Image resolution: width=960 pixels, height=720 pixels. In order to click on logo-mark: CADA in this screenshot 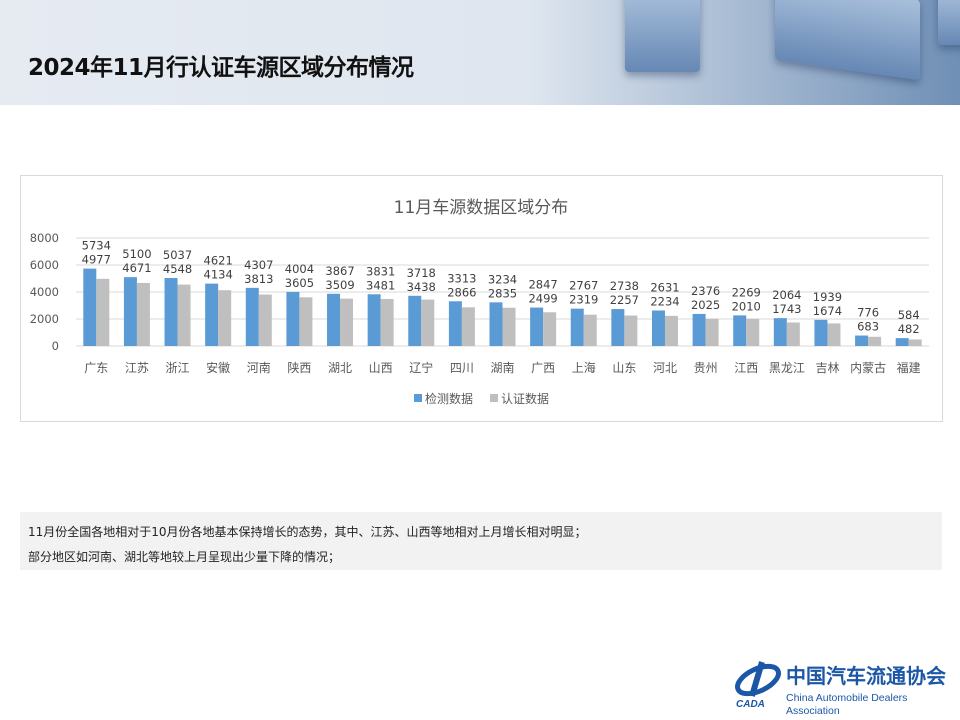, I will do `click(750, 703)`.